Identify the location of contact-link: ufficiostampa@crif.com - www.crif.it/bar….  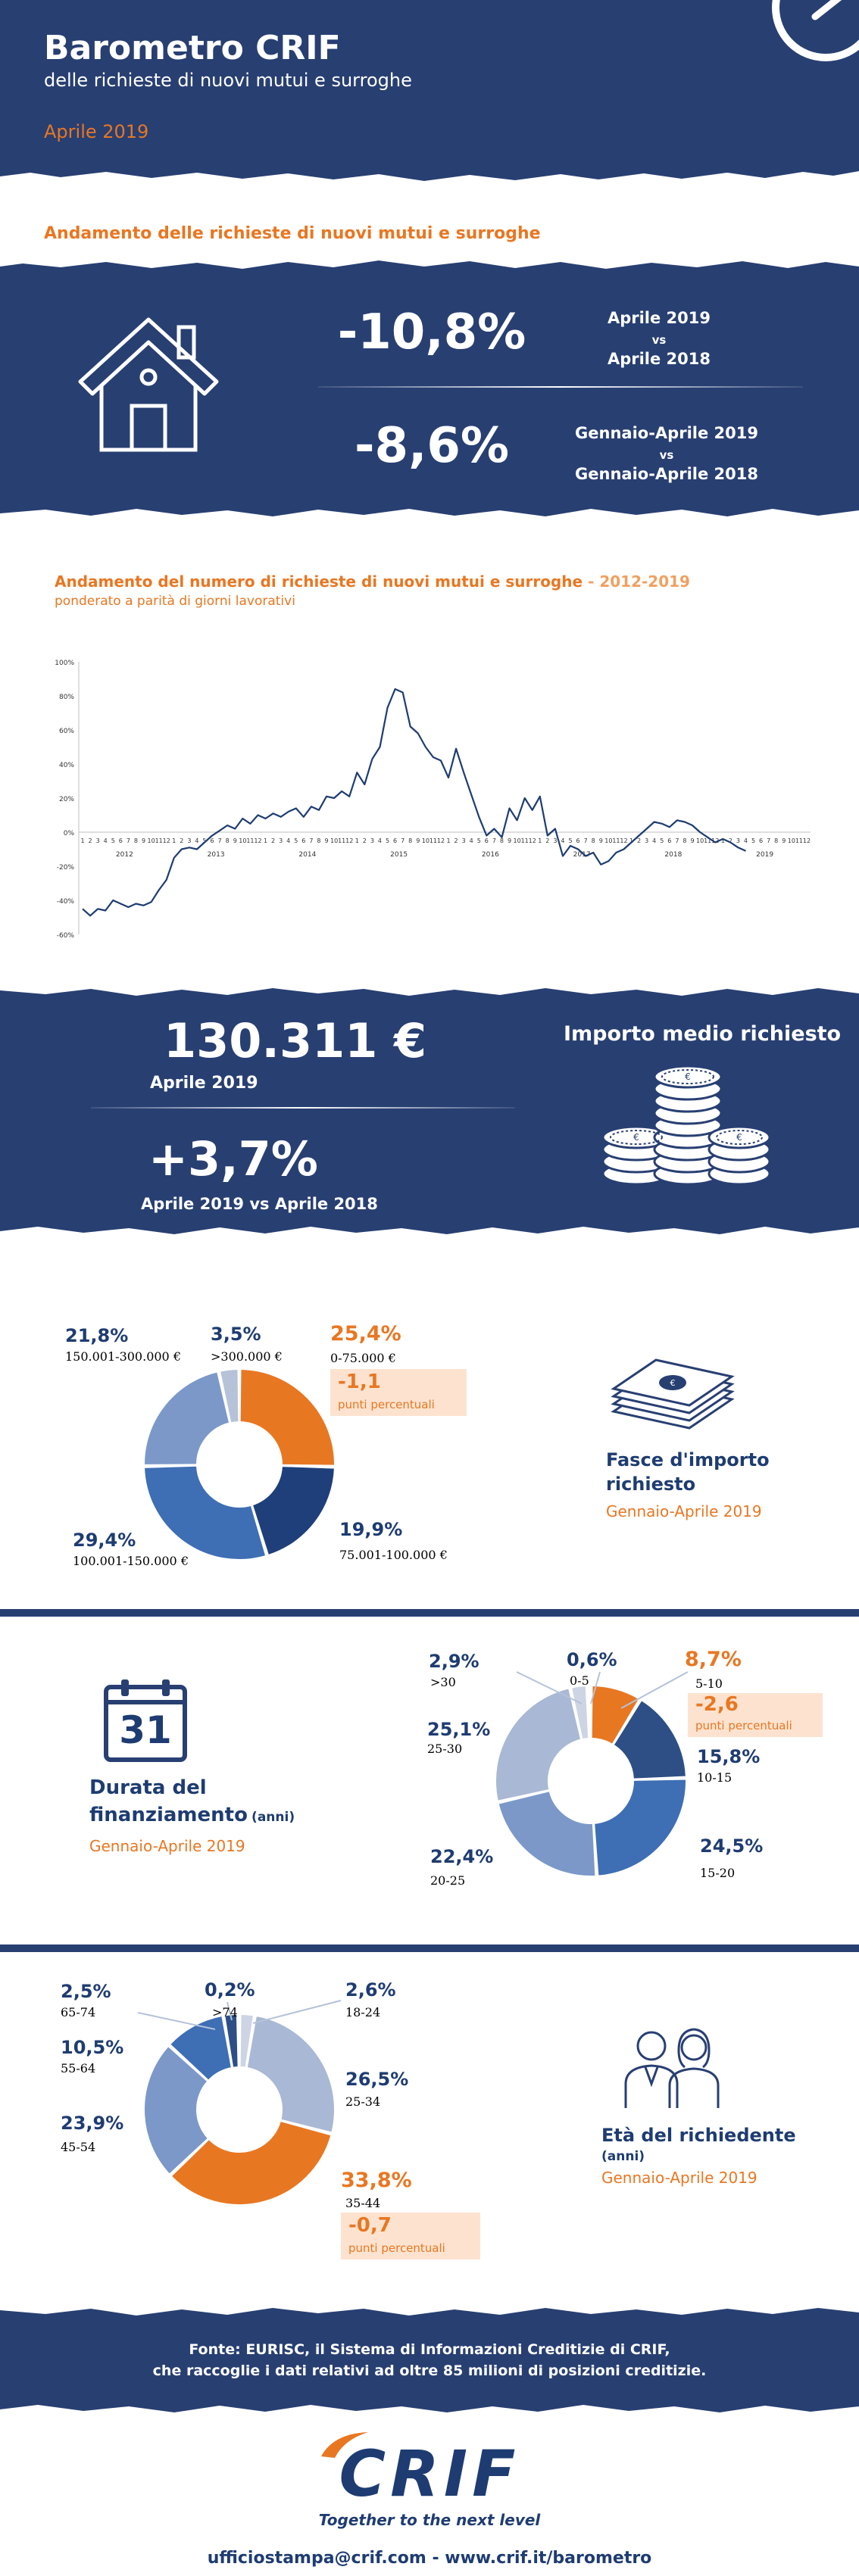
(429, 2558).